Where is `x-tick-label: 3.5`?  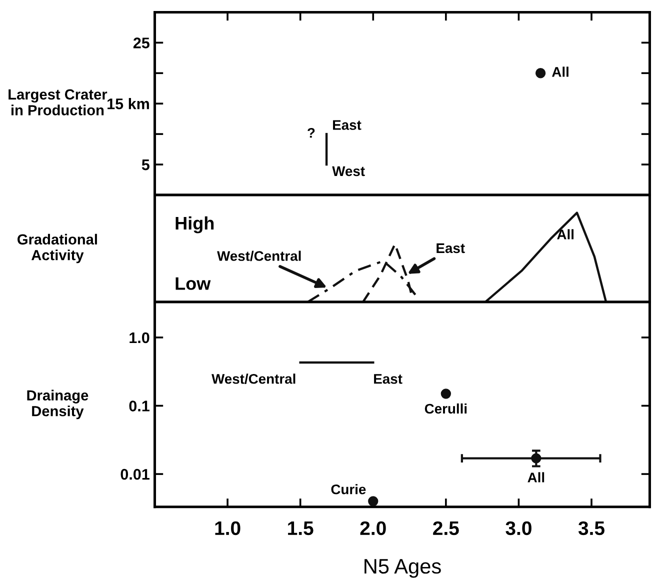 x-tick-label: 3.5 is located at coordinates (591, 528).